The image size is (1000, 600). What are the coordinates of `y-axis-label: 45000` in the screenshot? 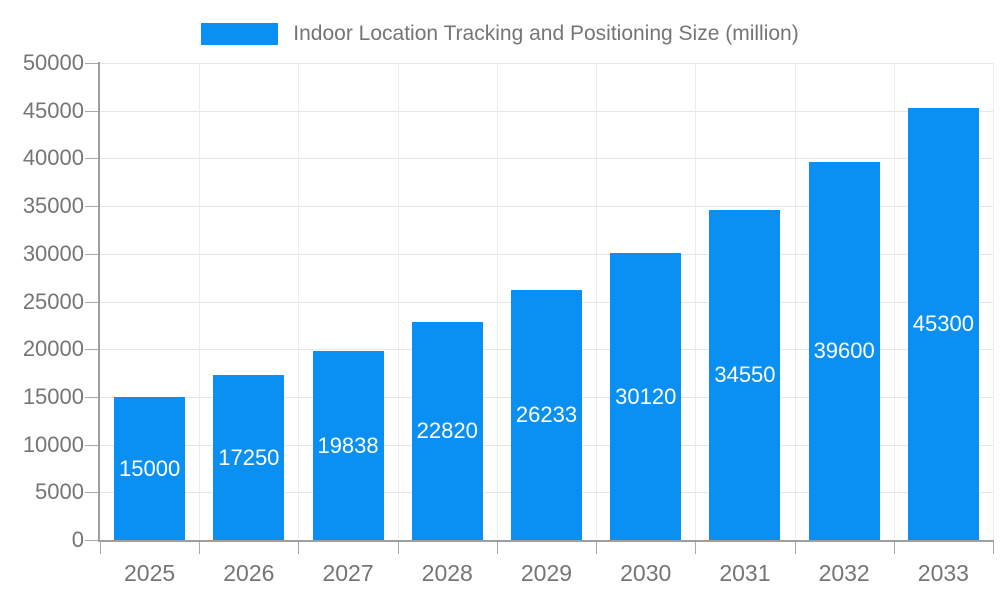 It's located at (53, 110).